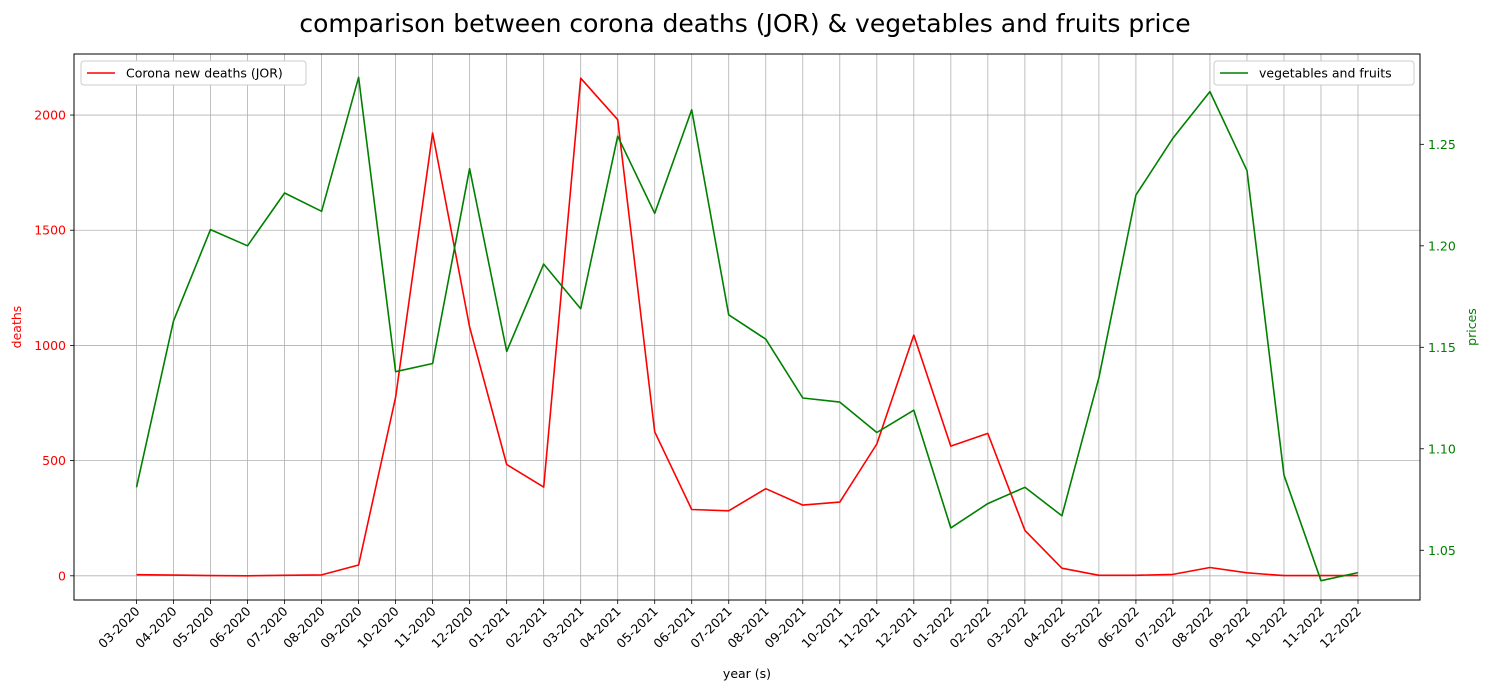  What do you see at coordinates (1471, 327) in the screenshot?
I see `y-axis-right-label: prices` at bounding box center [1471, 327].